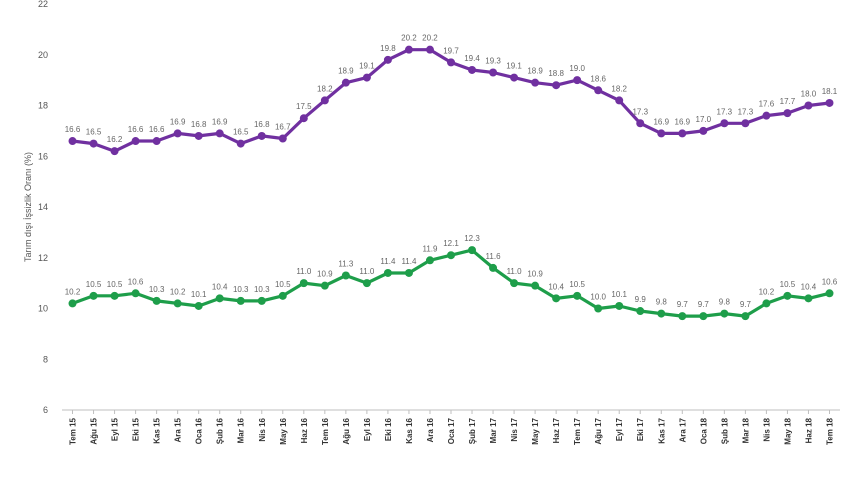 The image size is (853, 480). Describe the element at coordinates (73, 431) in the screenshot. I see `x-tick-label: Tem 15` at that location.